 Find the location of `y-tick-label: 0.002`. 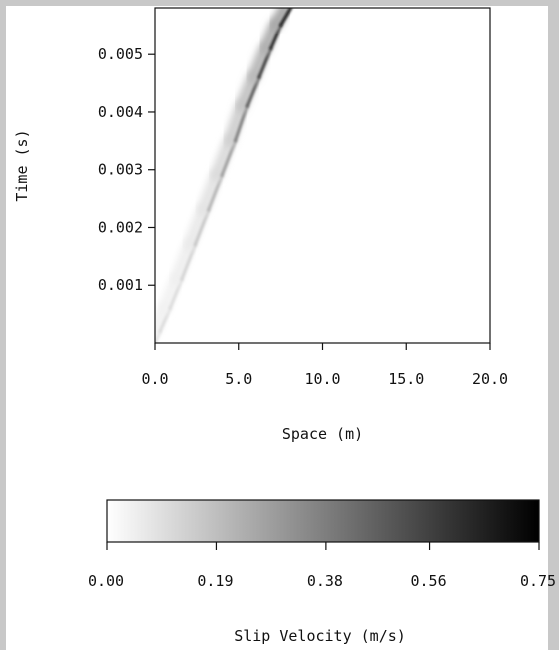

y-tick-label: 0.002 is located at coordinates (120, 227).